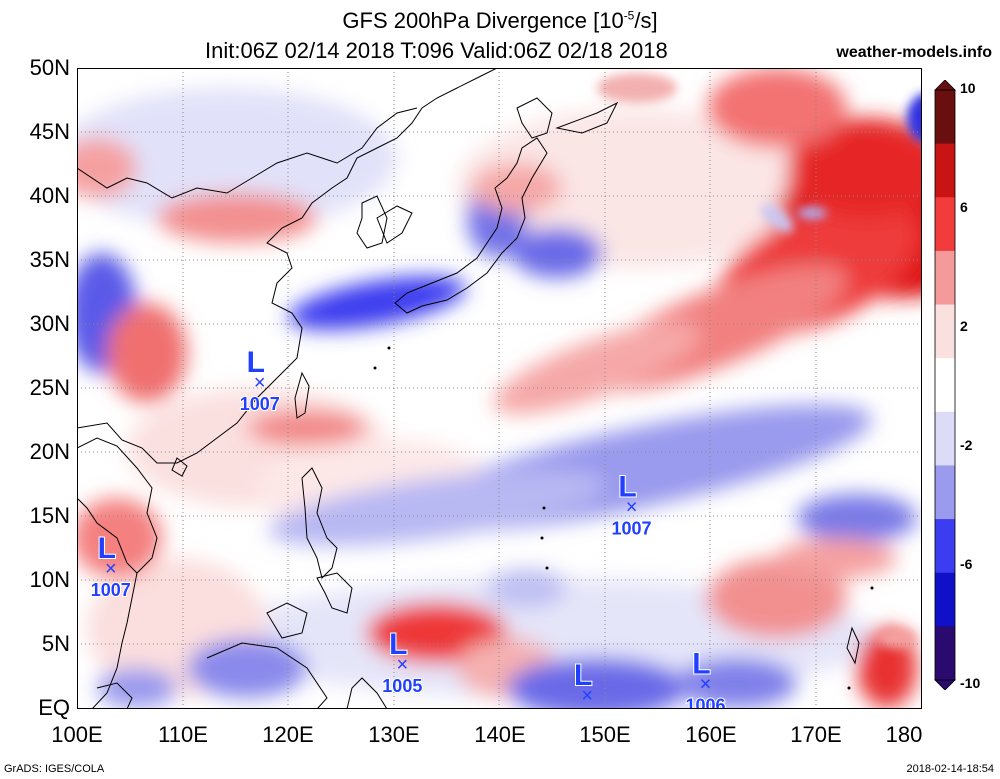 Image resolution: width=1000 pixels, height=779 pixels. What do you see at coordinates (394, 734) in the screenshot?
I see `lon-label: 130E` at bounding box center [394, 734].